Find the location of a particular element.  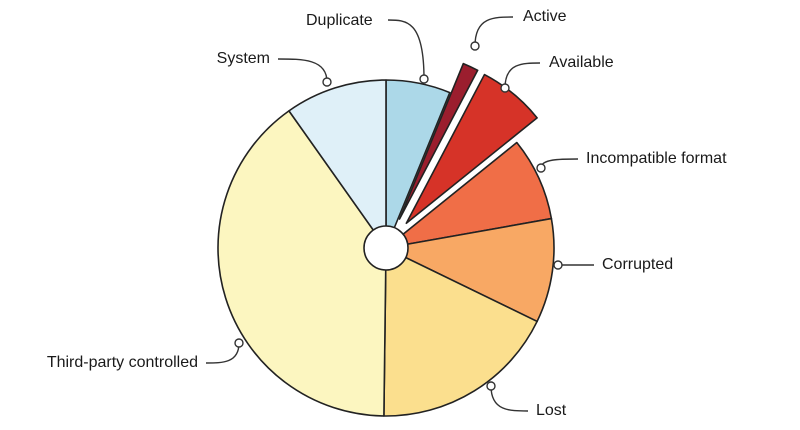

leader-dot-third-party-controlled is located at coordinates (239, 343).